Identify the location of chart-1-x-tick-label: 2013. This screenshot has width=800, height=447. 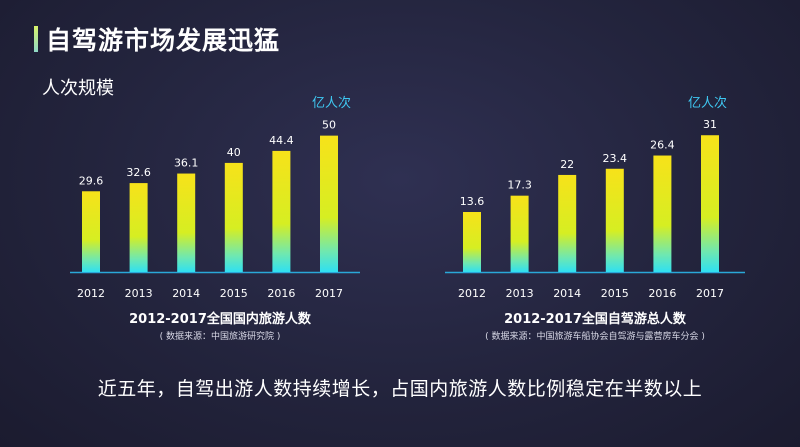
(139, 293).